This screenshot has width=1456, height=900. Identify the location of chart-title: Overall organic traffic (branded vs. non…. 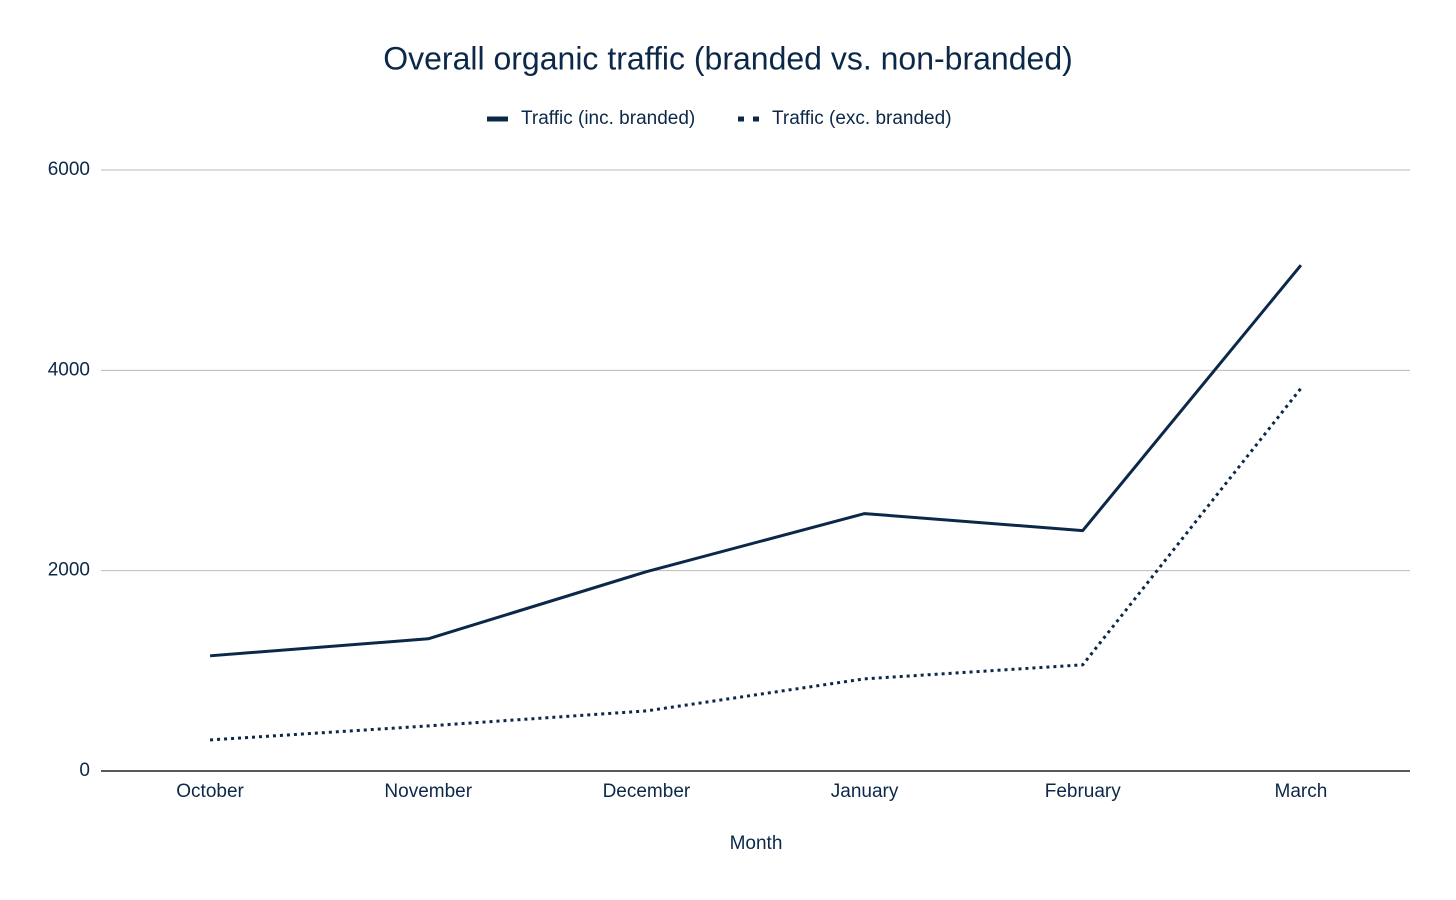
(728, 58).